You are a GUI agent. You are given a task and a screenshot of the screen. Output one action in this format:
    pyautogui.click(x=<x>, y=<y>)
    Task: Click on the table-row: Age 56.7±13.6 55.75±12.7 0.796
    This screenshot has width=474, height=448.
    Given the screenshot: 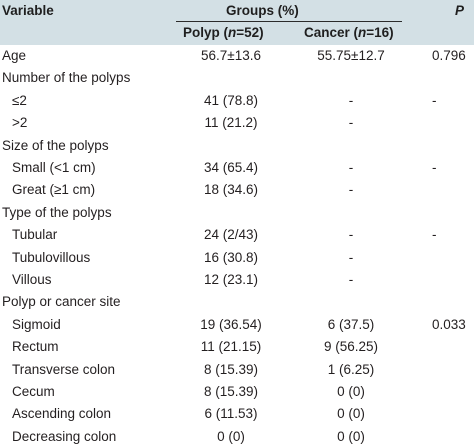 What is the action you would take?
    pyautogui.click(x=237, y=56)
    